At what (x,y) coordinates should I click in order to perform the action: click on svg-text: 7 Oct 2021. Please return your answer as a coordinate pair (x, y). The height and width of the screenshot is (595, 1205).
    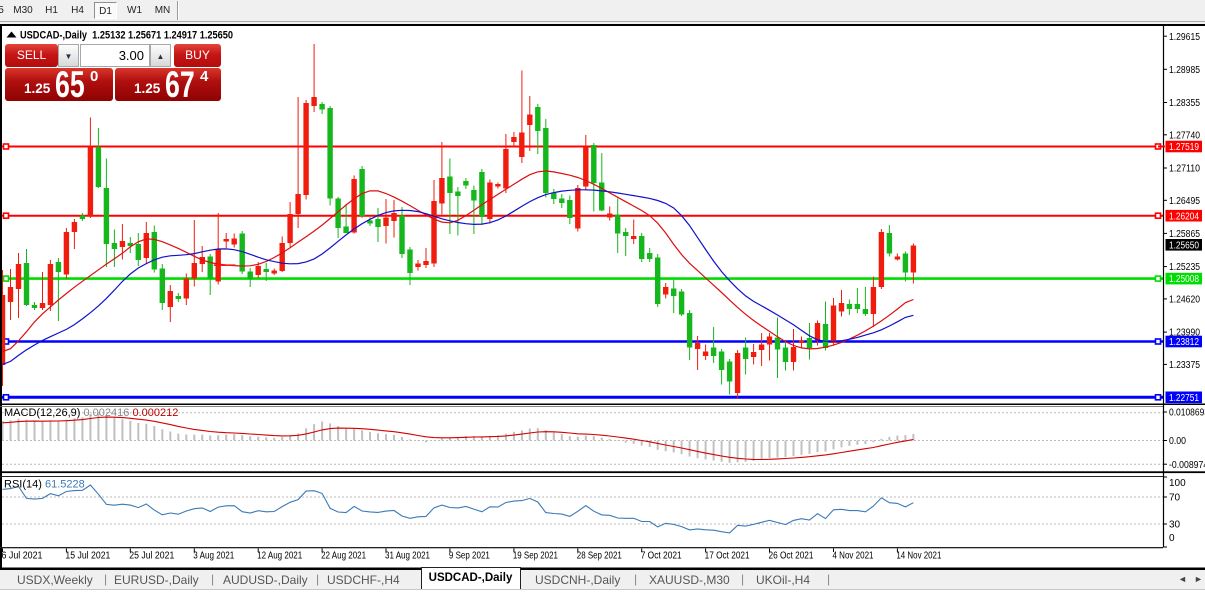
    Looking at the image, I should click on (661, 556).